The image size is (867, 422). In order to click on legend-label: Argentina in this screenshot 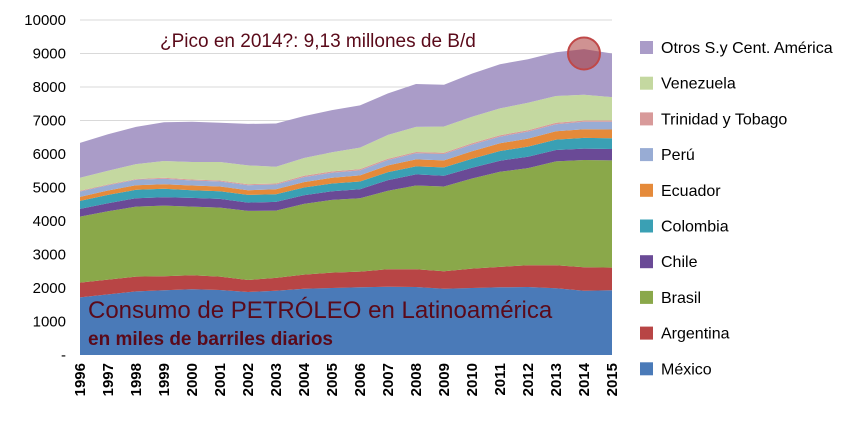, I will do `click(695, 334)`.